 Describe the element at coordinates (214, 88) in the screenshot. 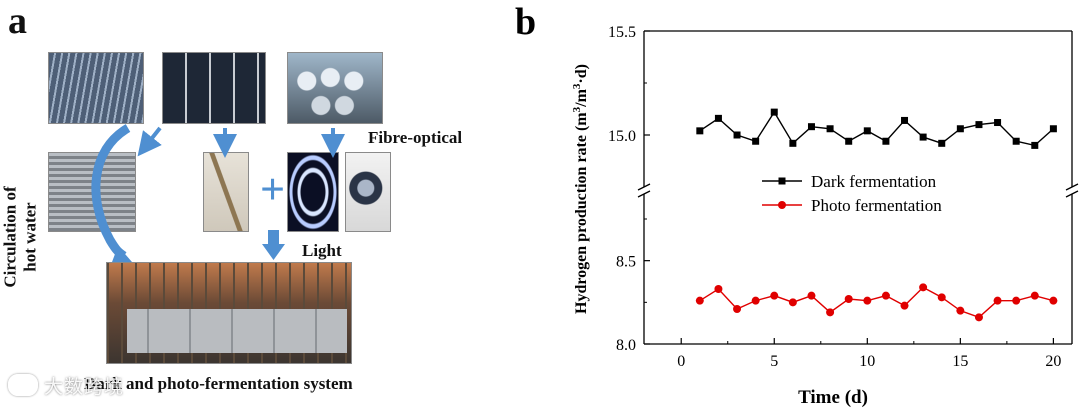

I see `solar-panel-photo` at that location.